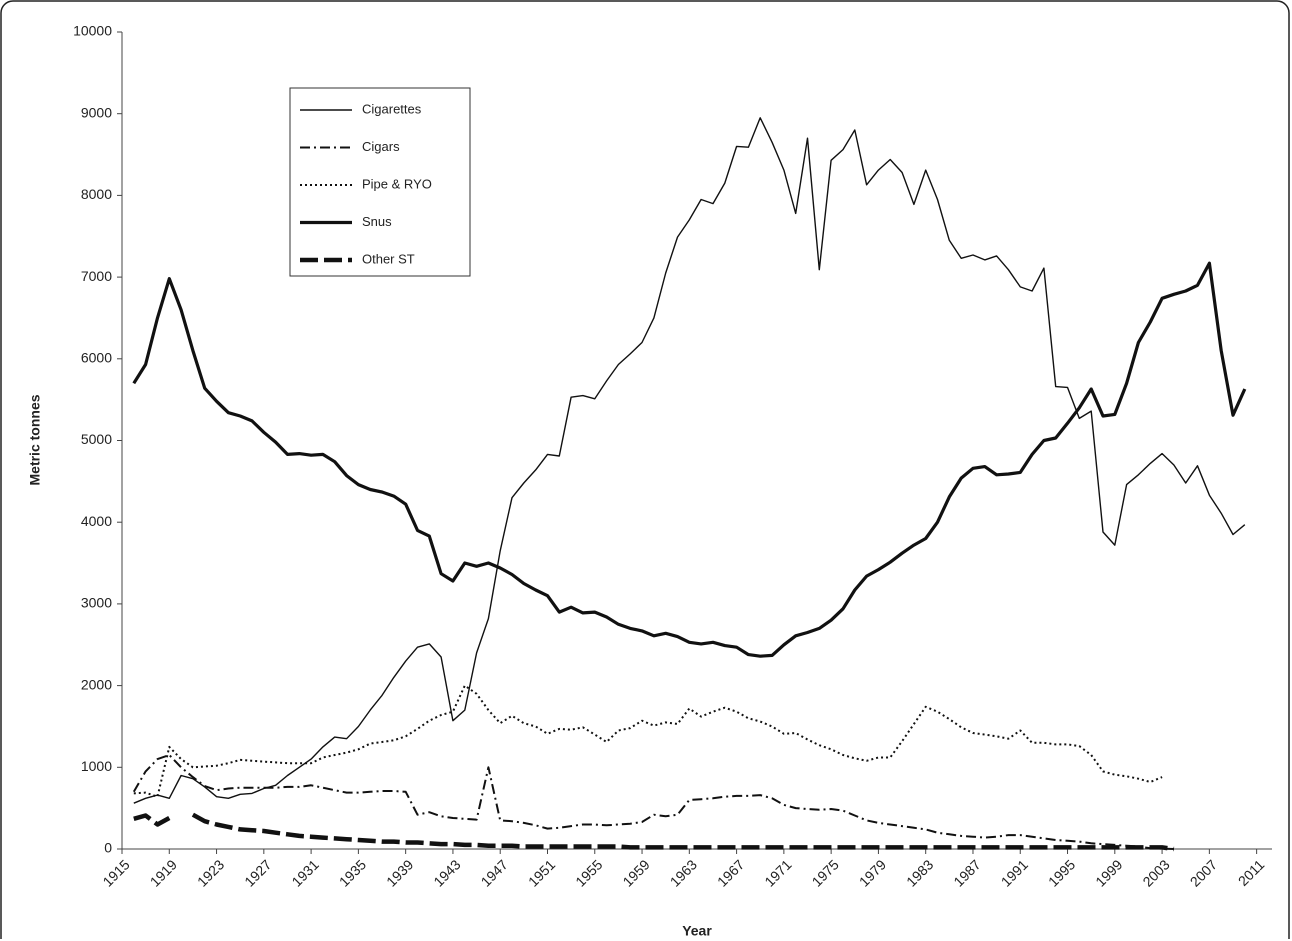  What do you see at coordinates (96, 194) in the screenshot?
I see `y-tick-label: 8000` at bounding box center [96, 194].